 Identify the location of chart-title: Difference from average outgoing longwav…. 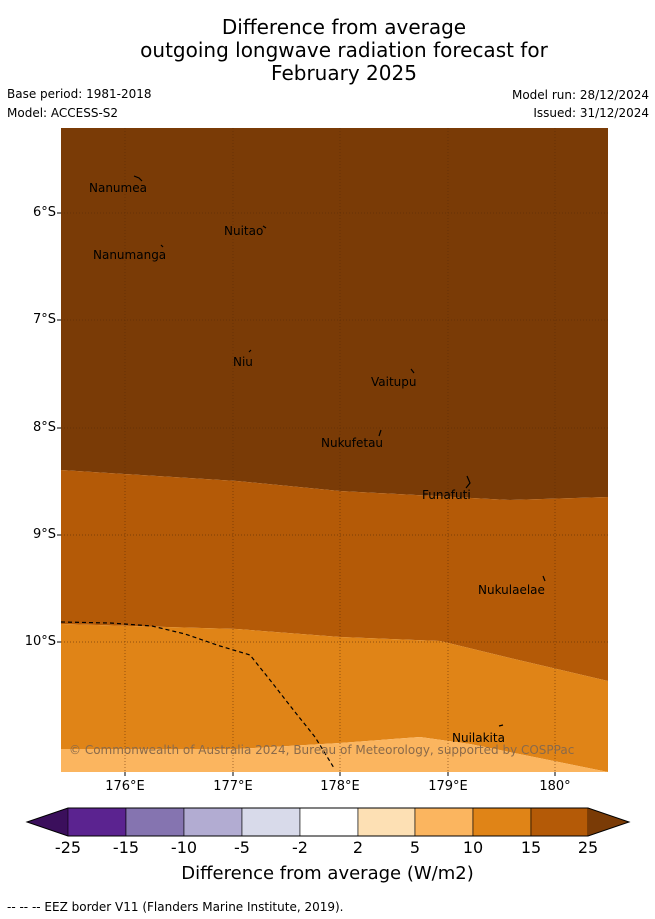
(327, 50).